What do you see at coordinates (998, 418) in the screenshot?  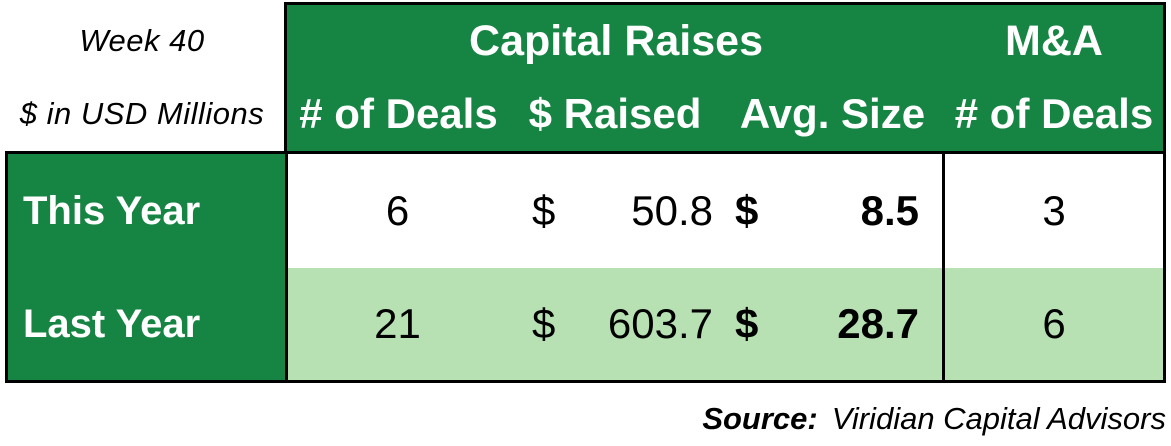 I see `source-text: Viridian Capital Advisors` at bounding box center [998, 418].